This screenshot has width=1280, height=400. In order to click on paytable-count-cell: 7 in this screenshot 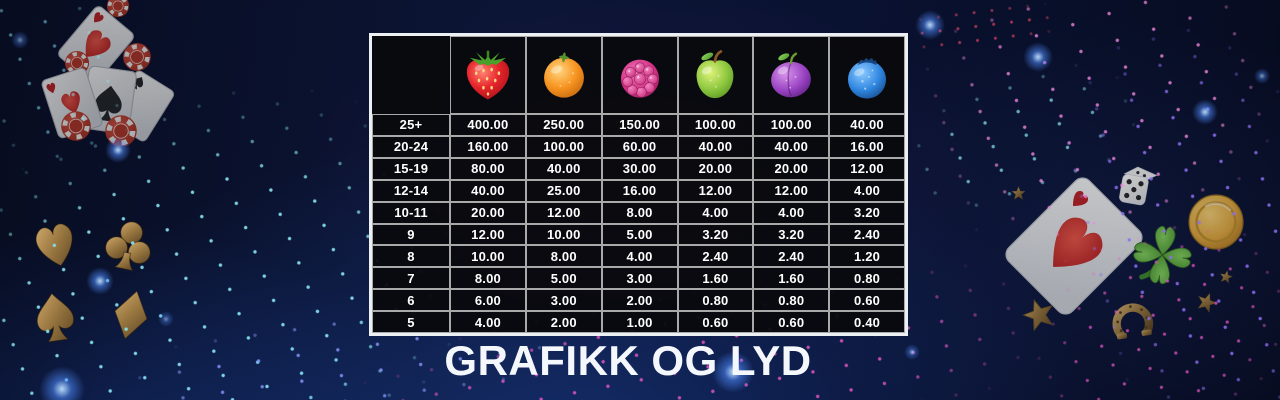, I will do `click(411, 278)`.